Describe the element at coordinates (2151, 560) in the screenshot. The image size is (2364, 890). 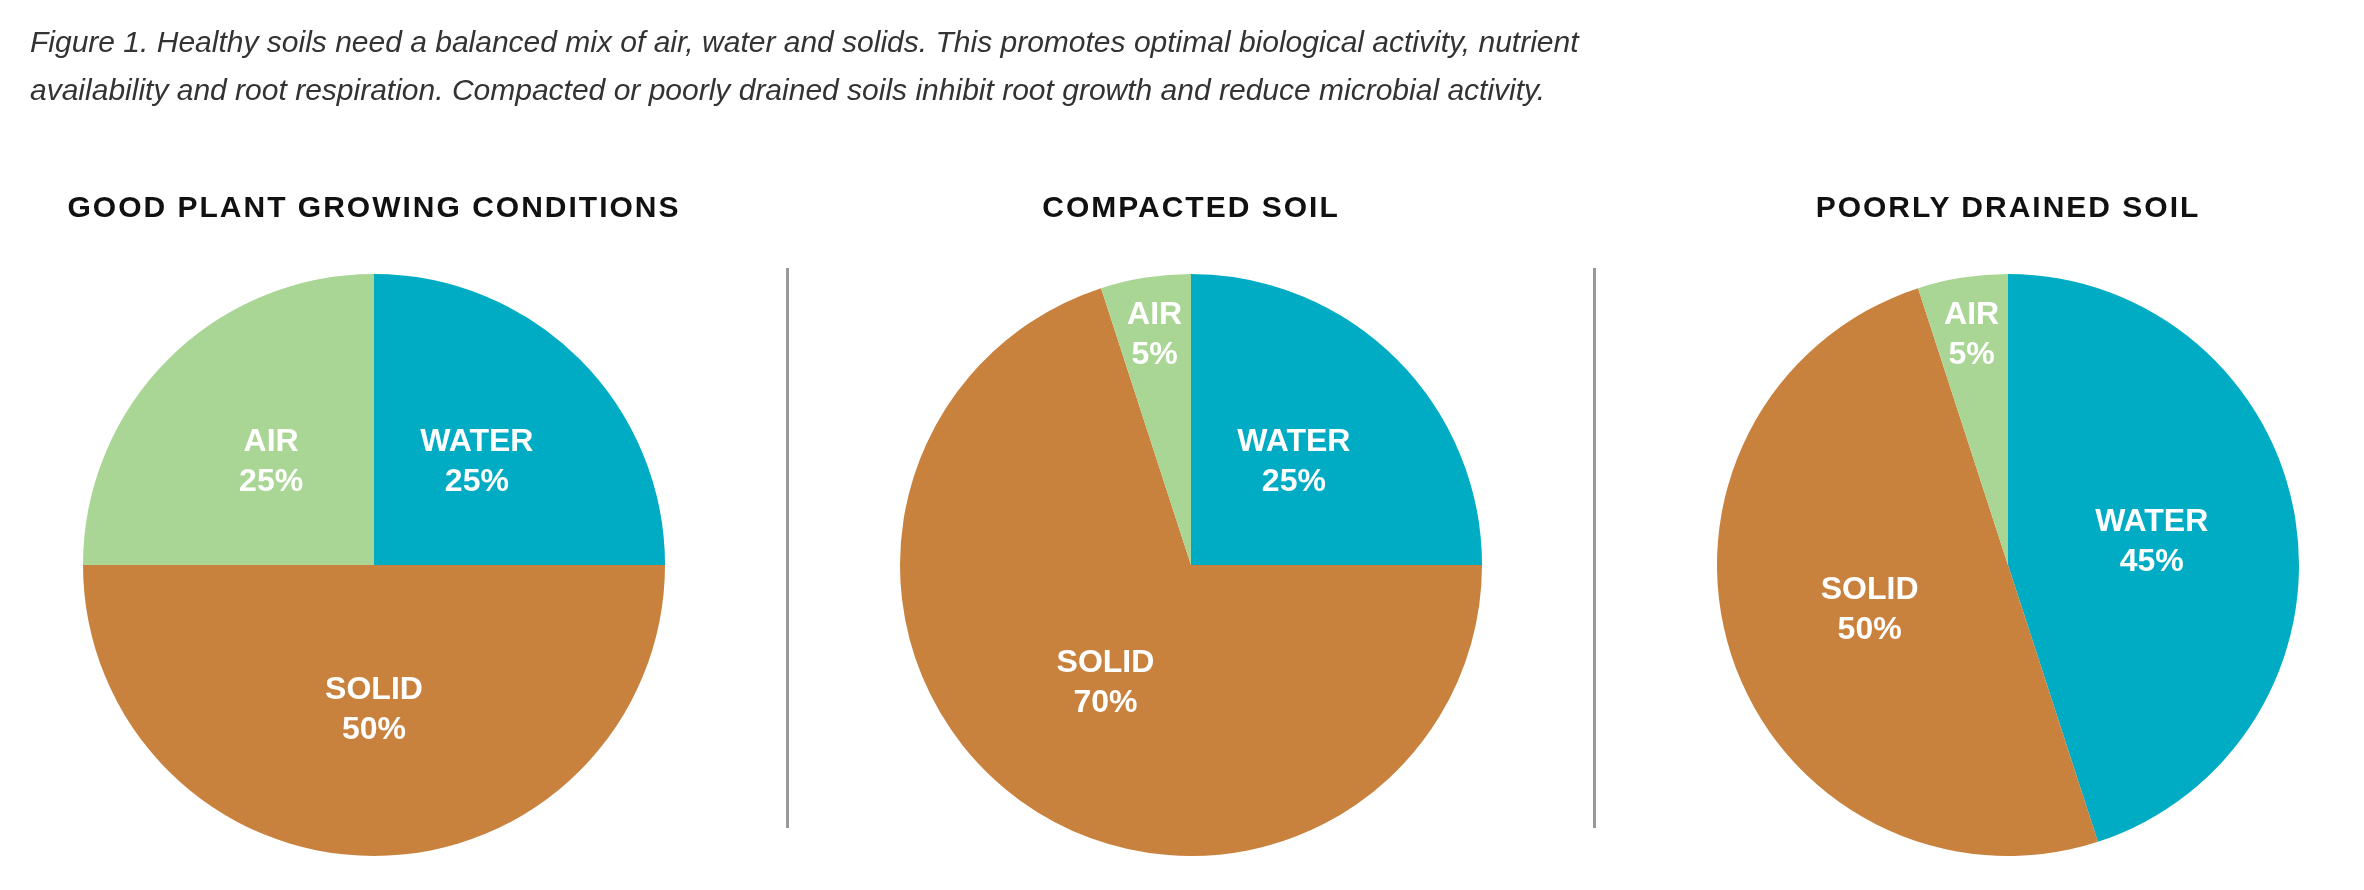
I see `data-label: 45%` at that location.